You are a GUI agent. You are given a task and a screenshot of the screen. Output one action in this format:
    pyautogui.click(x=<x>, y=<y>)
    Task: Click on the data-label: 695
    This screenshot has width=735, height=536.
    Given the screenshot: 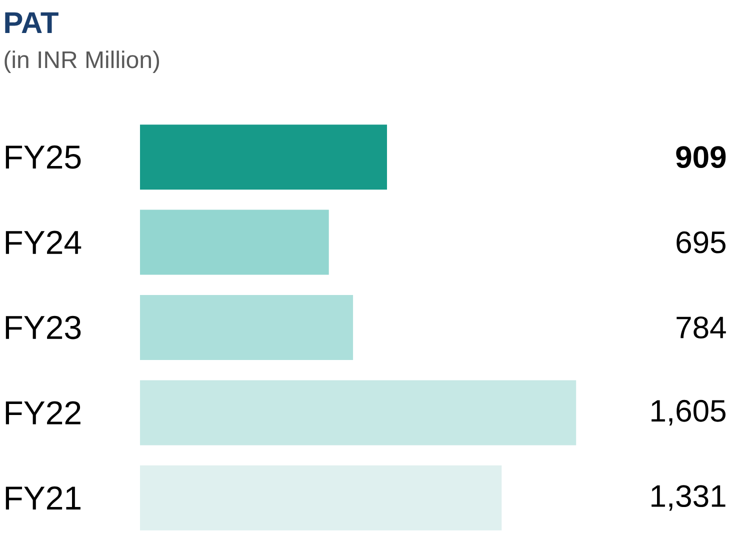 What is the action you would take?
    pyautogui.click(x=701, y=242)
    